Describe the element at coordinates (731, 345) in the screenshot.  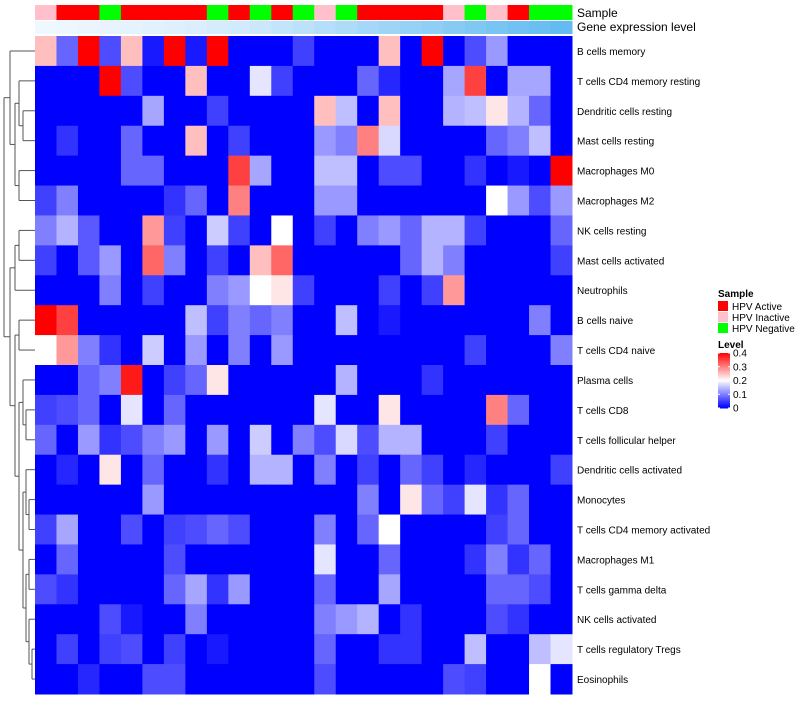
I see `level-legend-title: Level` at that location.